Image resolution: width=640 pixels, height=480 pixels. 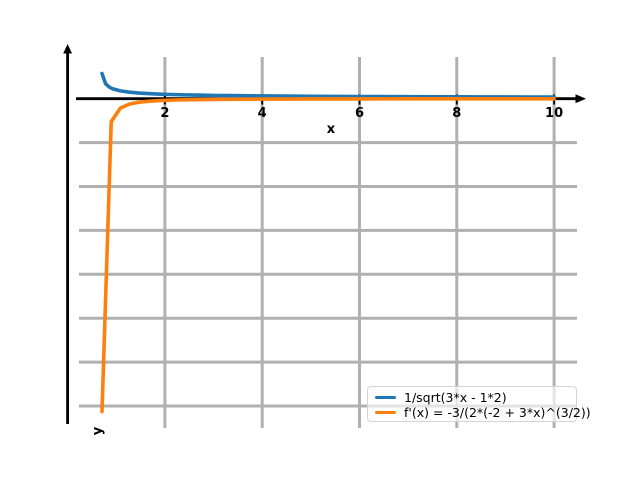 I want to click on ticklabel-layer: 2 4 6 8 10, so click(x=361, y=113).